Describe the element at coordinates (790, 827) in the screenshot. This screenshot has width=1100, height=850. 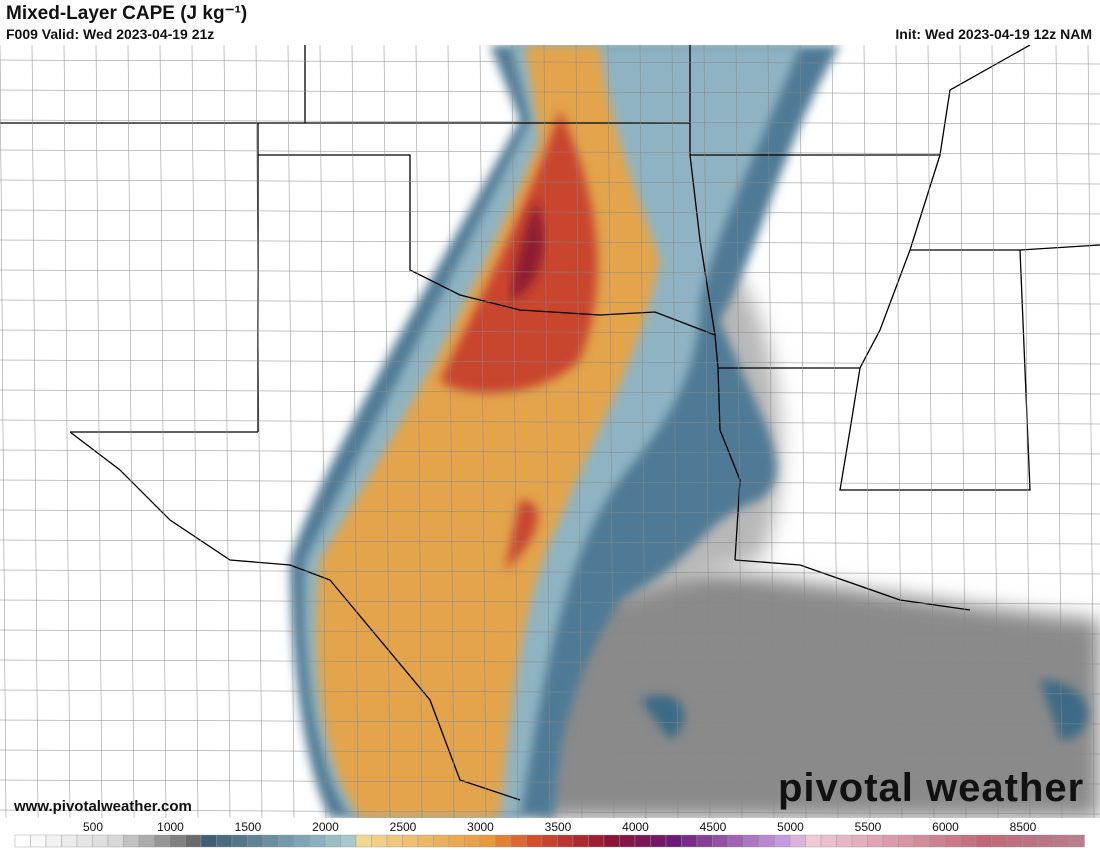
I see `colorbar-label: 5000` at that location.